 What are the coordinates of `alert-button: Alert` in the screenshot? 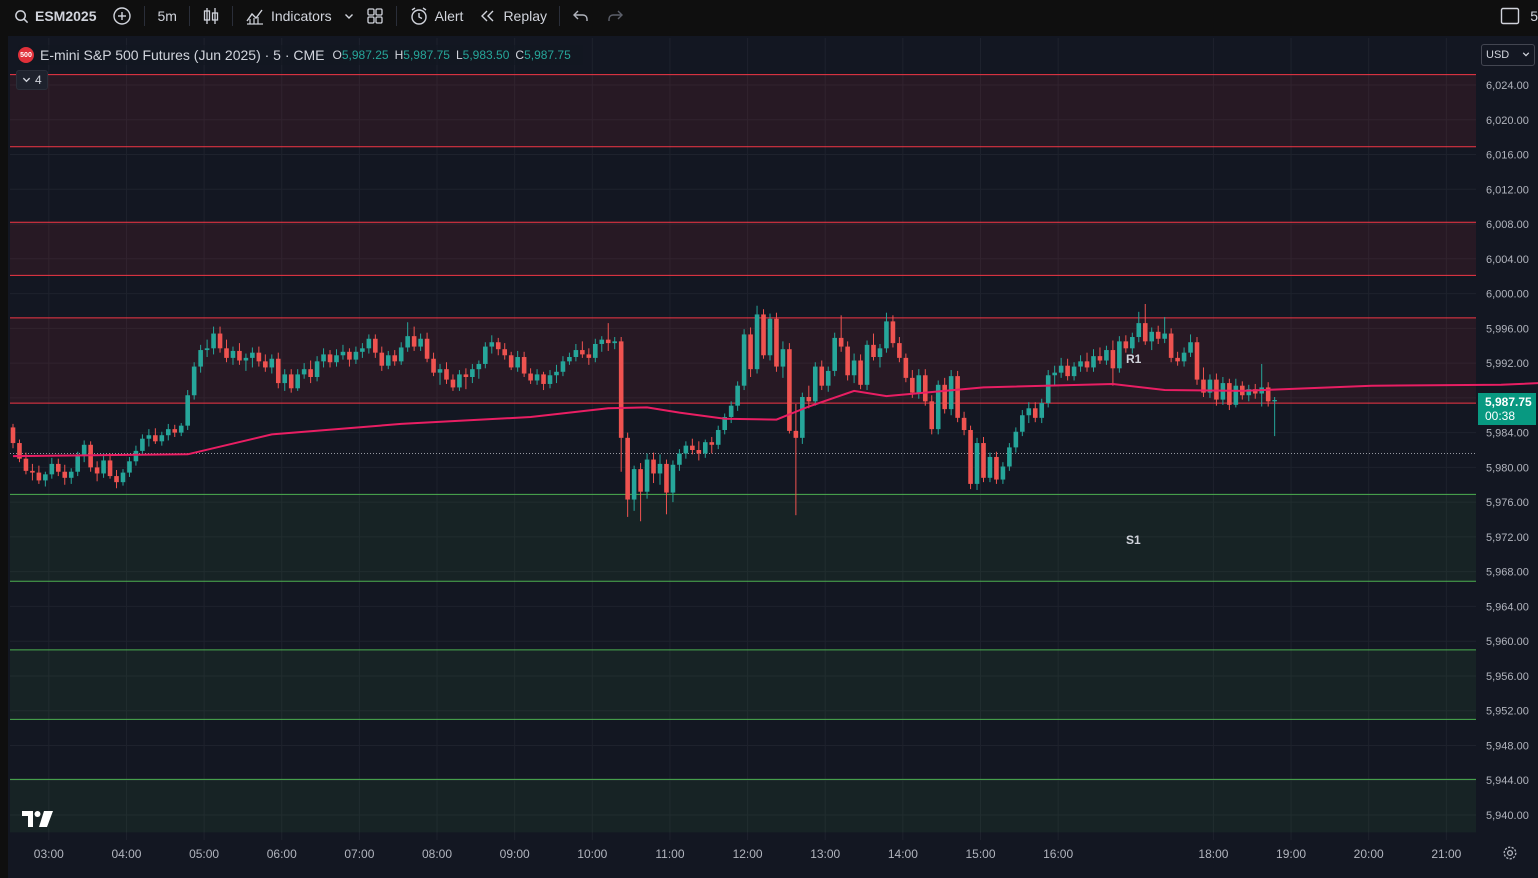 It's located at (436, 16).